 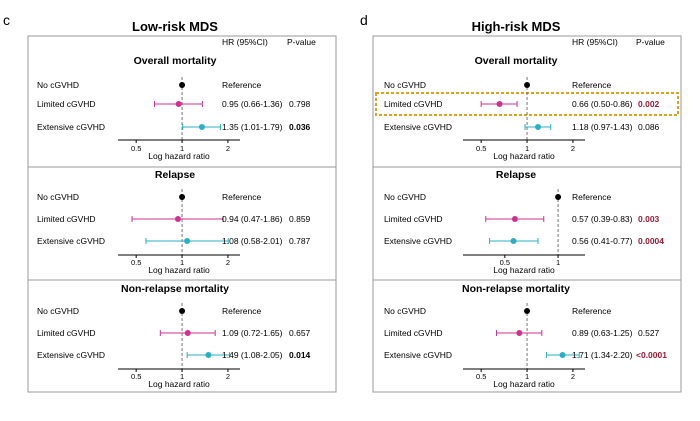 What do you see at coordinates (300, 355) in the screenshot?
I see `p-value: 0.014` at bounding box center [300, 355].